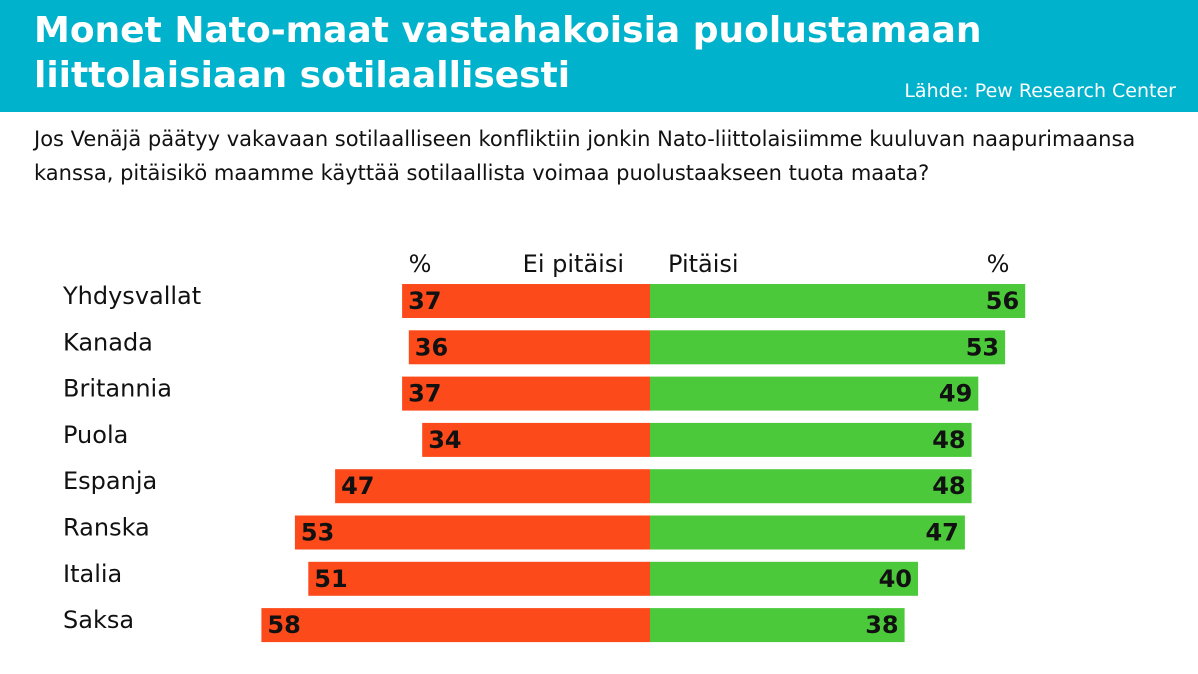 The height and width of the screenshot is (674, 1198). Describe the element at coordinates (131, 296) in the screenshot. I see `category-label: Yhdysvallat` at that location.